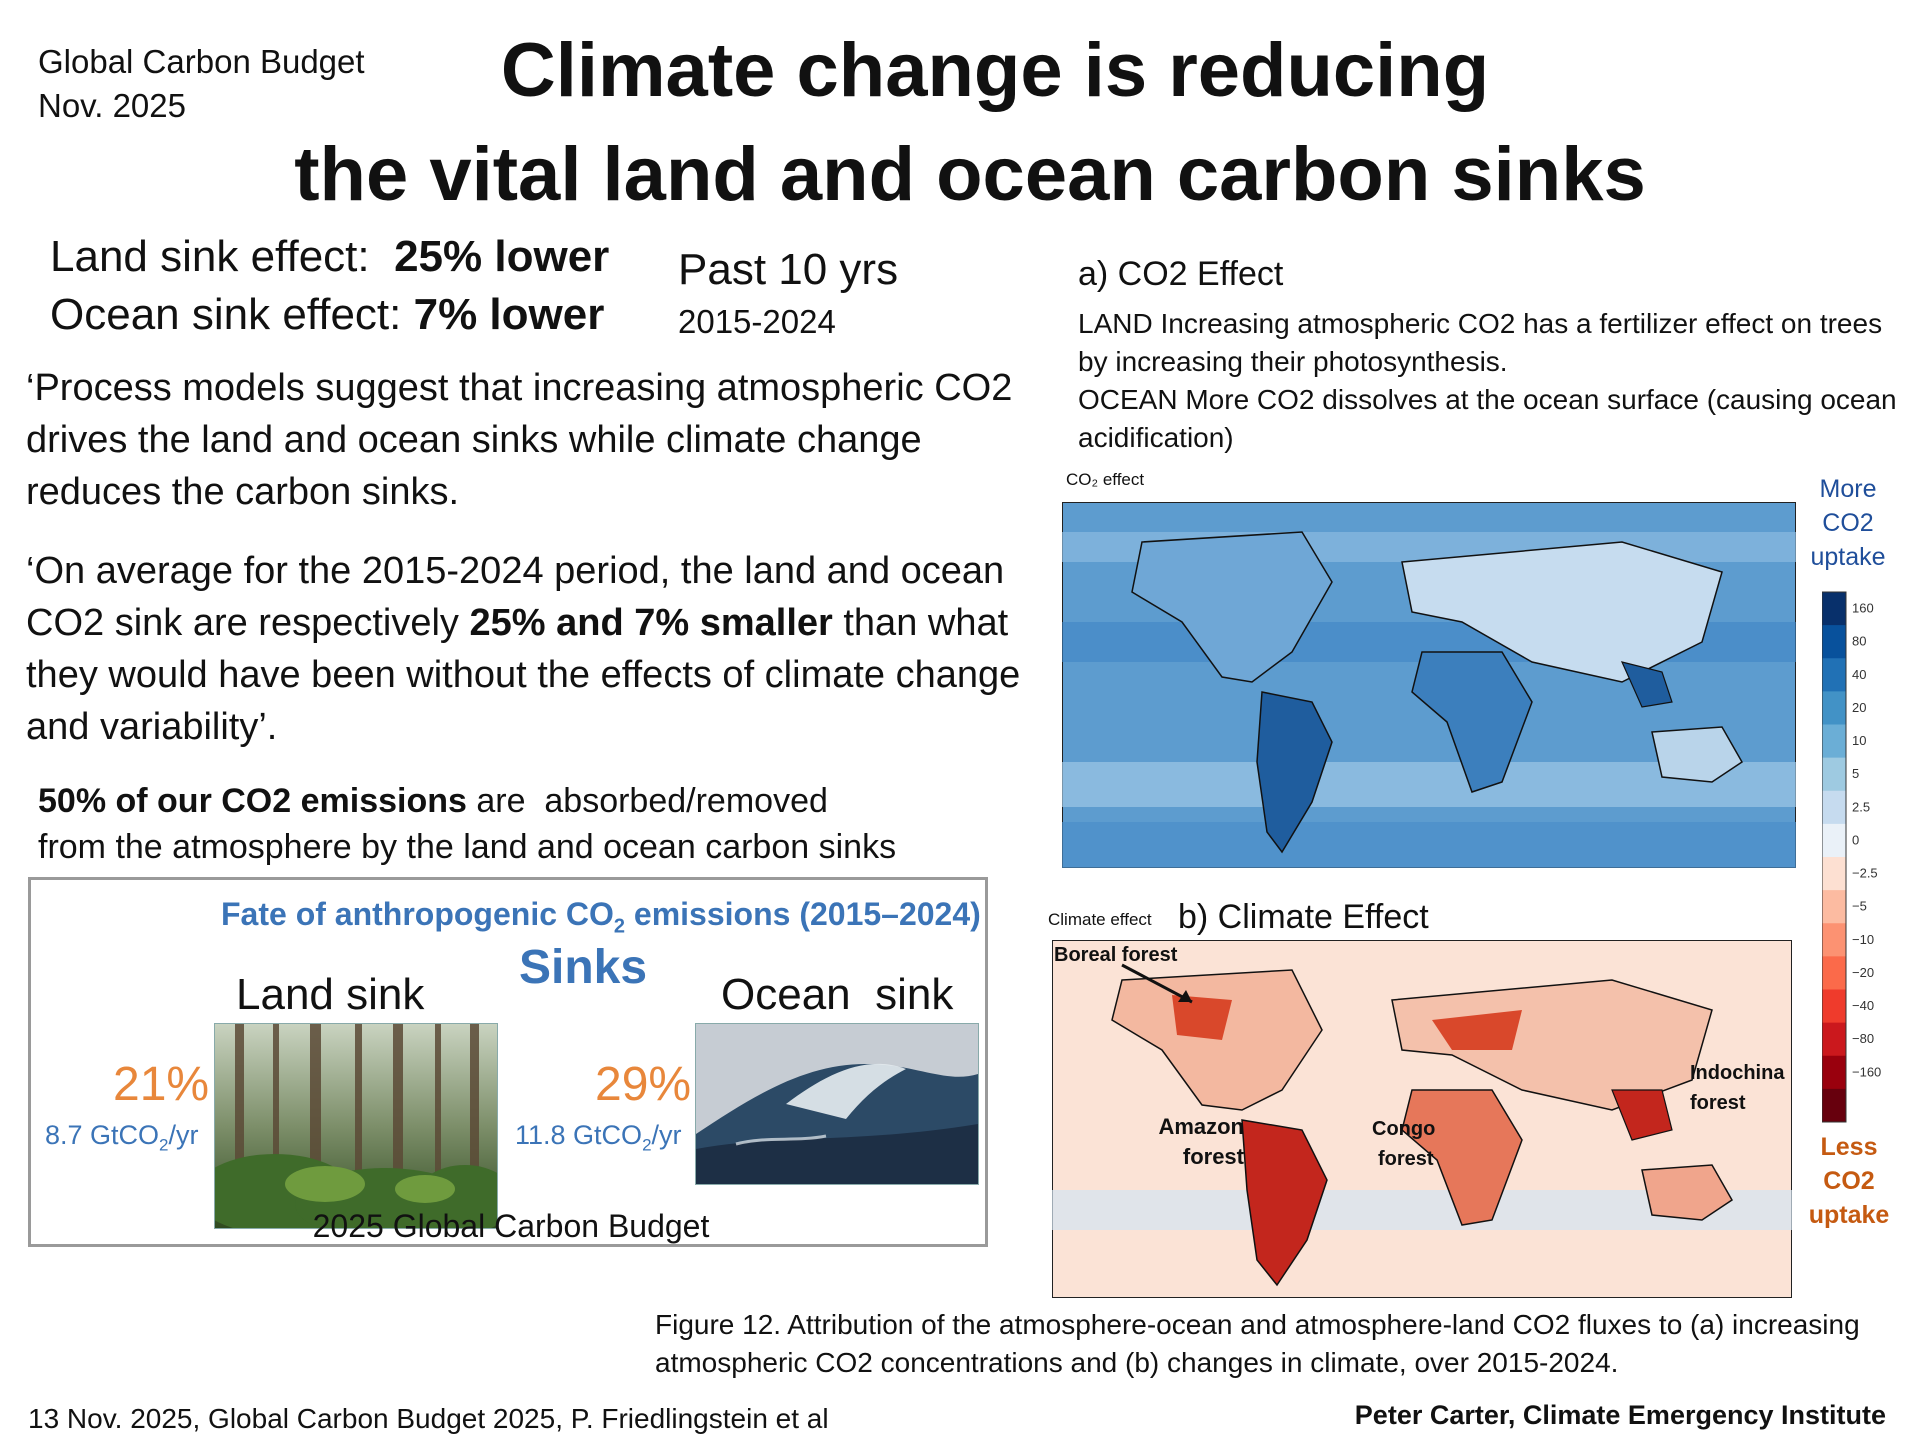  Describe the element at coordinates (502, 256) in the screenshot. I see `land-sink-value: 25% lower` at that location.